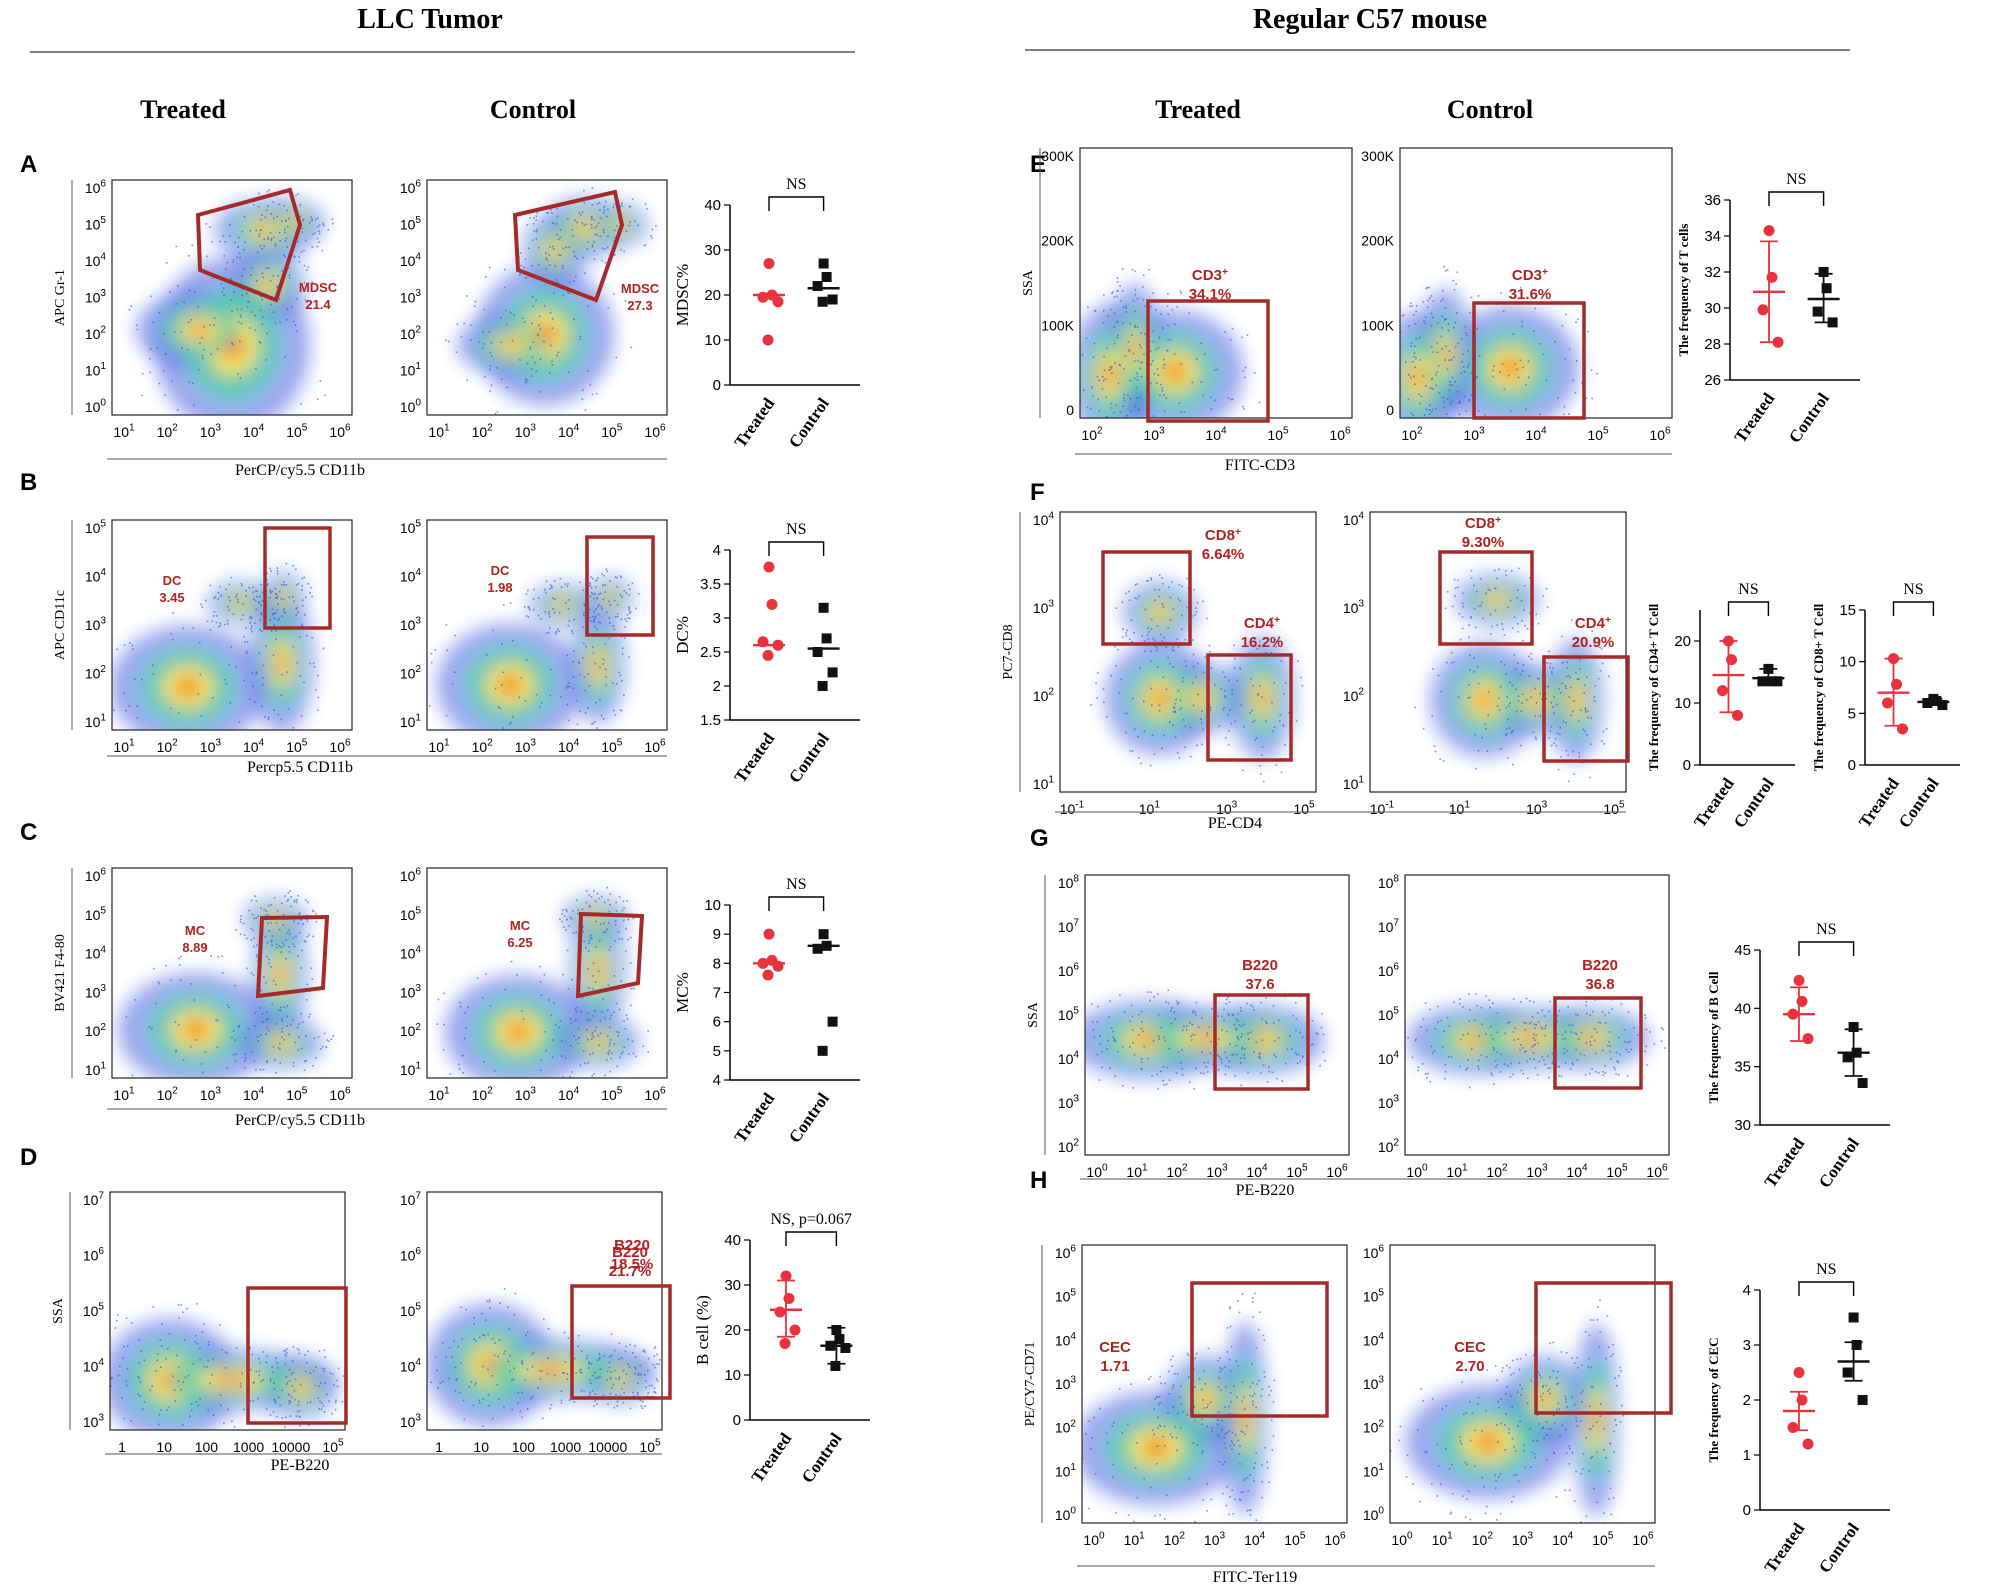  Describe the element at coordinates (297, 1355) in the screenshot. I see `gate-rect` at that location.